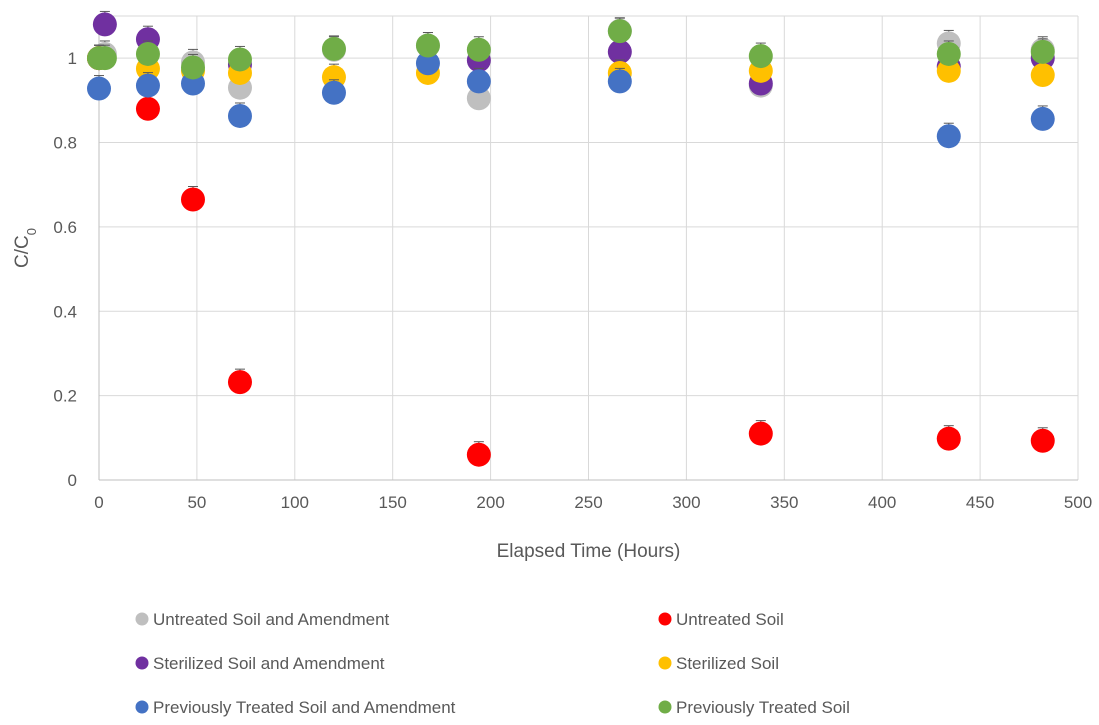 This screenshot has width=1099, height=725. I want to click on y-axis-title-main: C/C, so click(22, 251).